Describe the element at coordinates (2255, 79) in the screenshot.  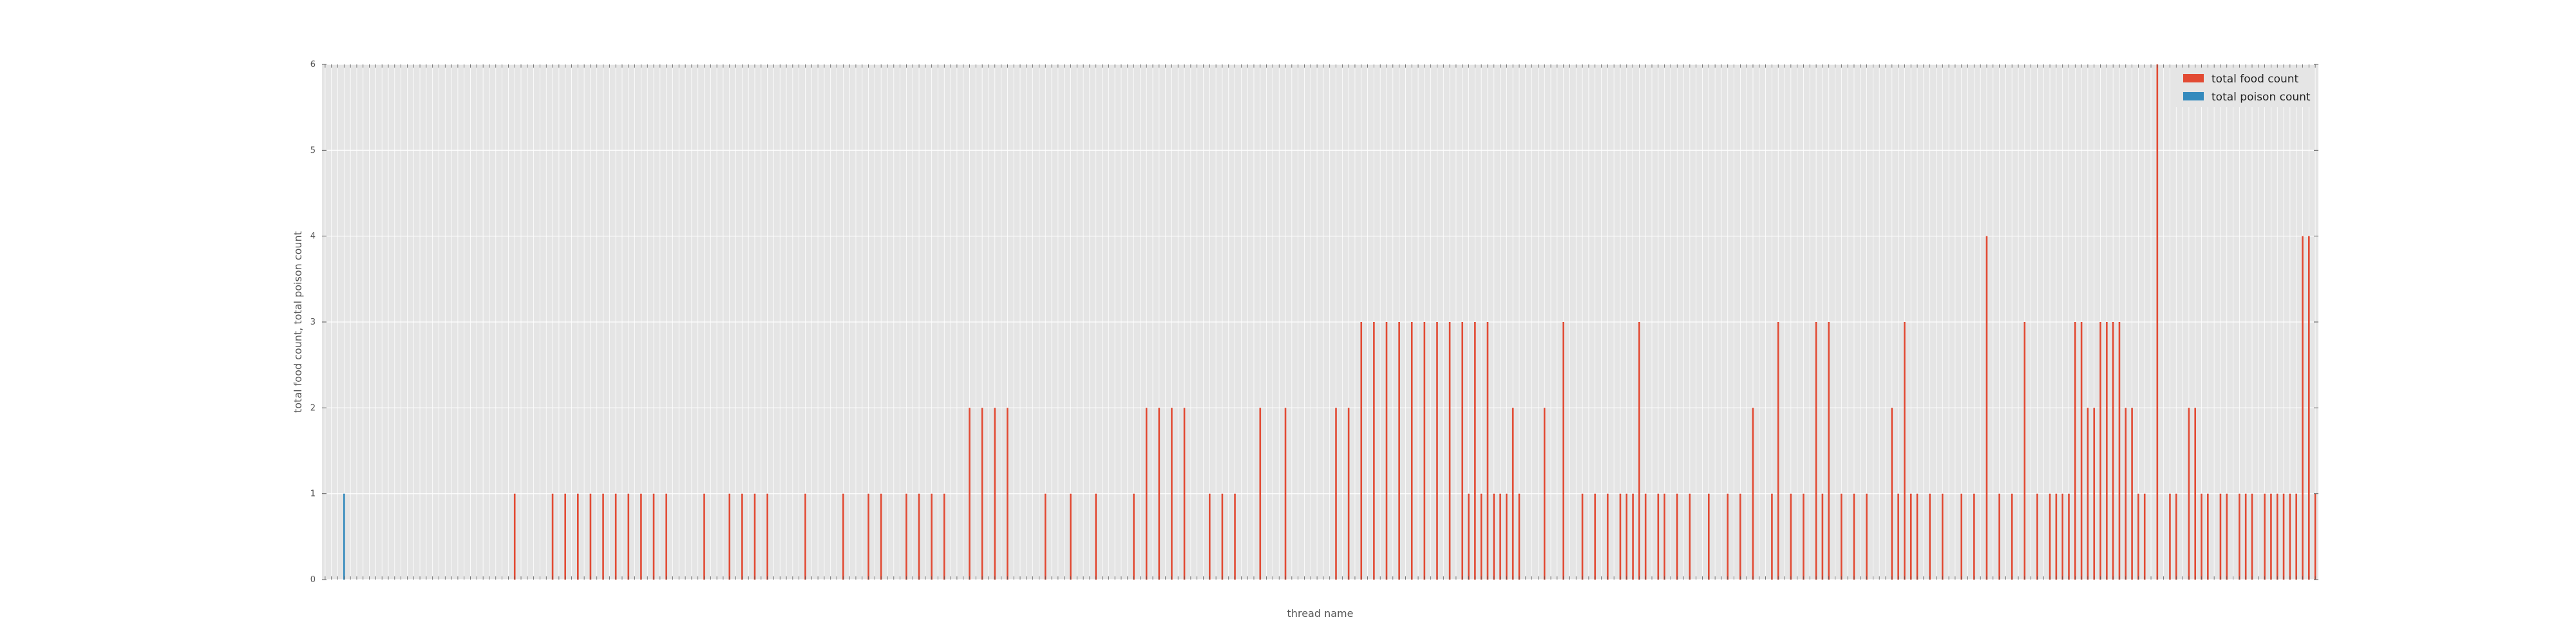
I see `legend-label-food: total food count` at that location.